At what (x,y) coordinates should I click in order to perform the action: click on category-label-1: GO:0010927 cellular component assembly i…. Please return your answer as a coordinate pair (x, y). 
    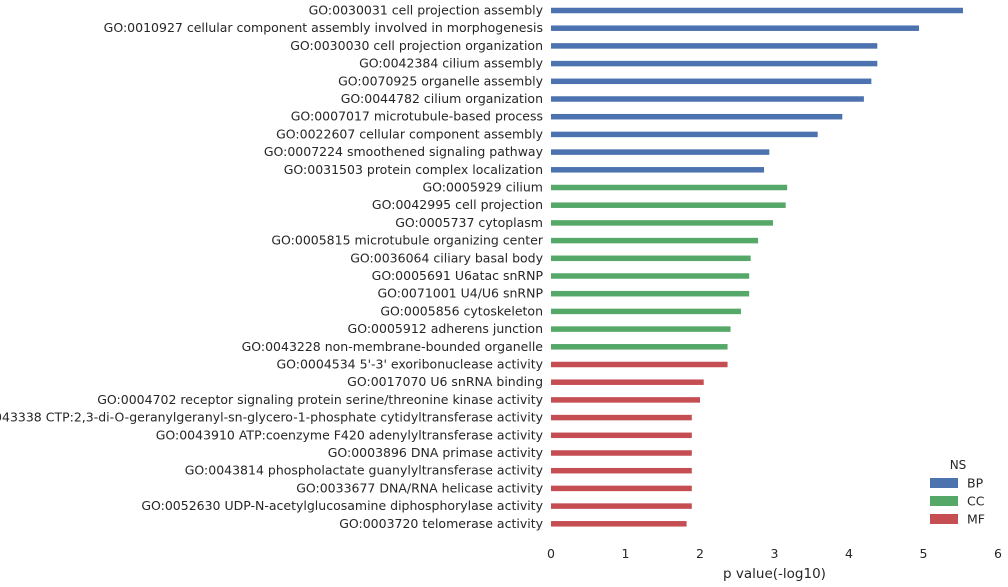
    Looking at the image, I should click on (323, 27).